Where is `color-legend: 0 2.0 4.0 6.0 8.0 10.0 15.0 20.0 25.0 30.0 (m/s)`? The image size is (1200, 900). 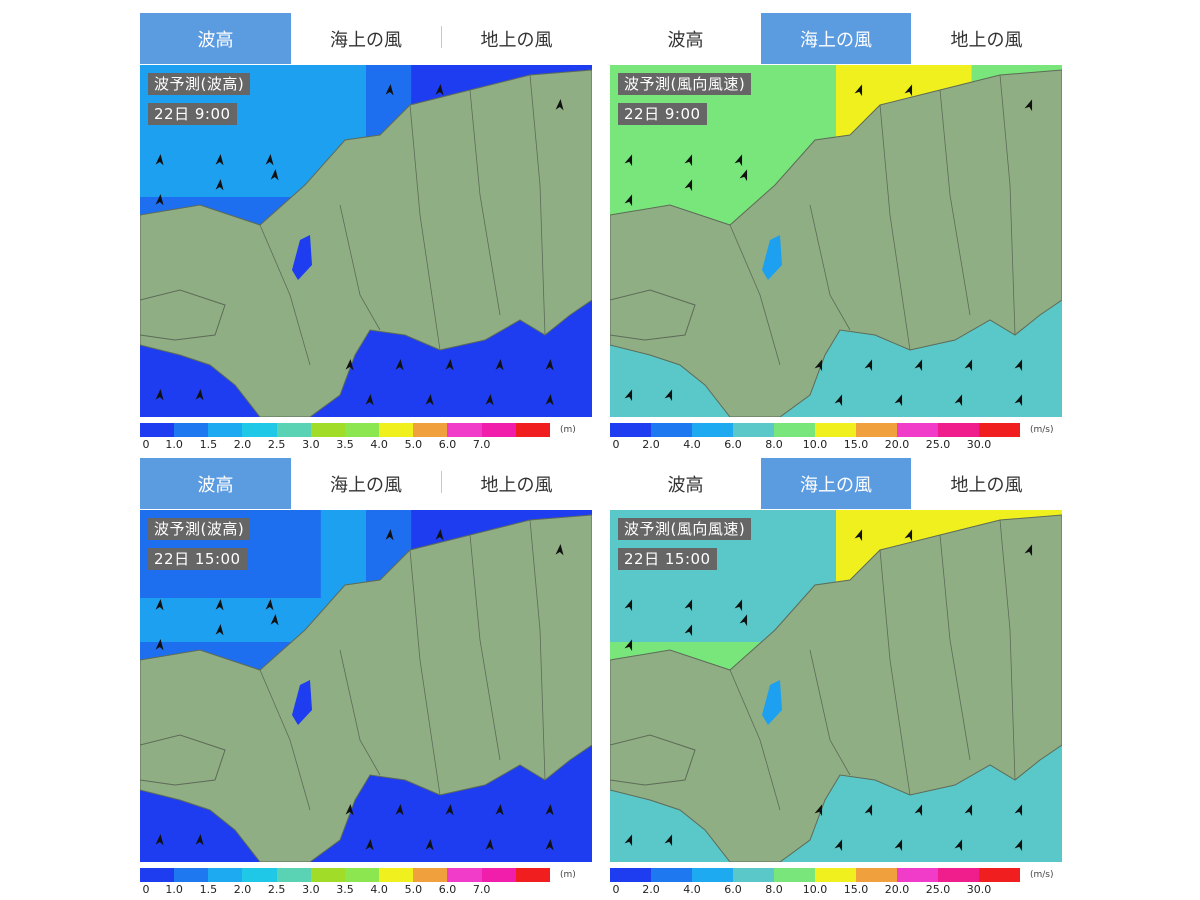
color-legend: 0 2.0 4.0 6.0 8.0 10.0 15.0 20.0 25.0 30.0 (m/s) is located at coordinates (832, 883).